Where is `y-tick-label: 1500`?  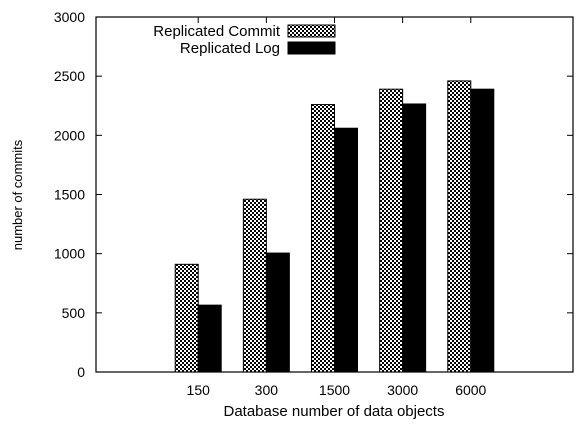
y-tick-label: 1500 is located at coordinates (69, 195).